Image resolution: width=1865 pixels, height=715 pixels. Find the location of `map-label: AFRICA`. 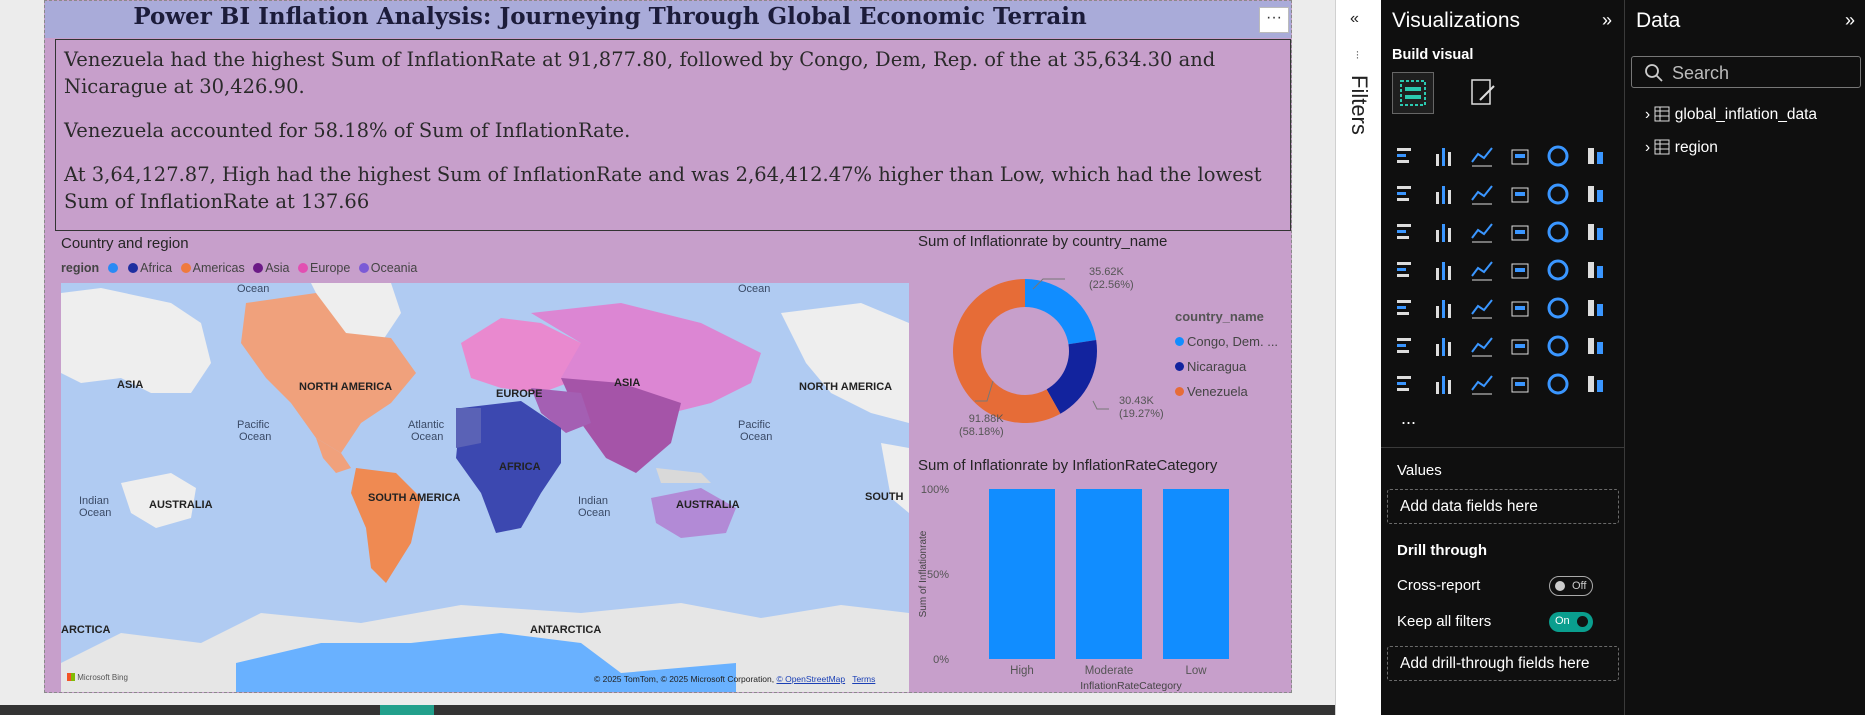

map-label: AFRICA is located at coordinates (520, 467).